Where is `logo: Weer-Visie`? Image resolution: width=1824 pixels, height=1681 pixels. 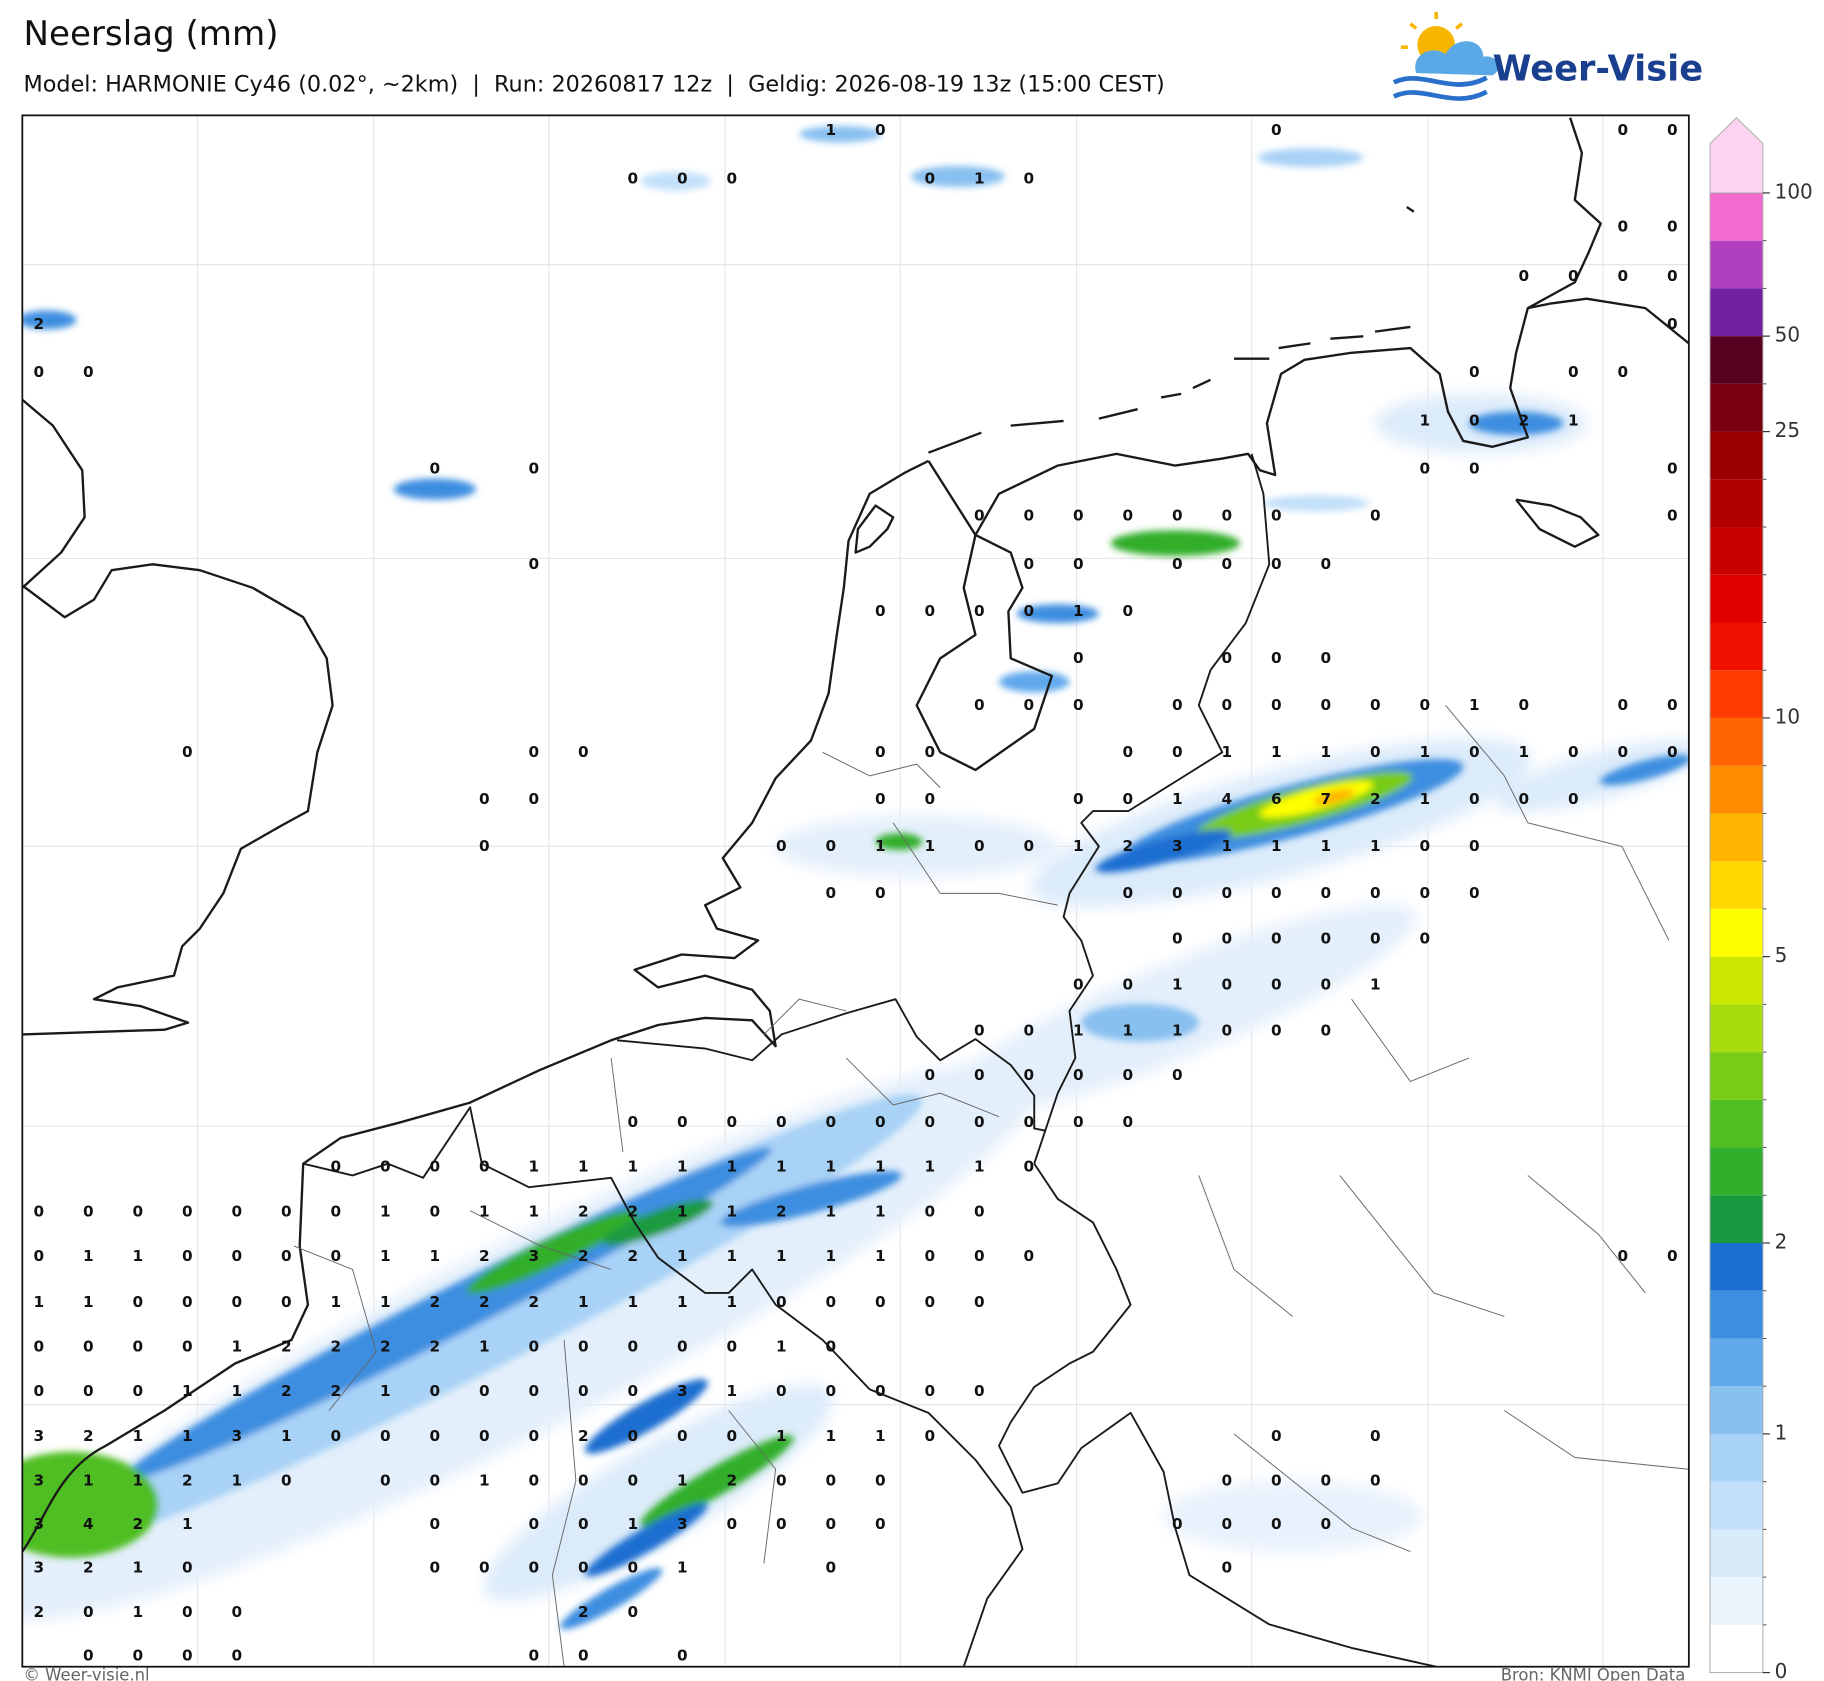 logo: Weer-Visie is located at coordinates (1548, 56).